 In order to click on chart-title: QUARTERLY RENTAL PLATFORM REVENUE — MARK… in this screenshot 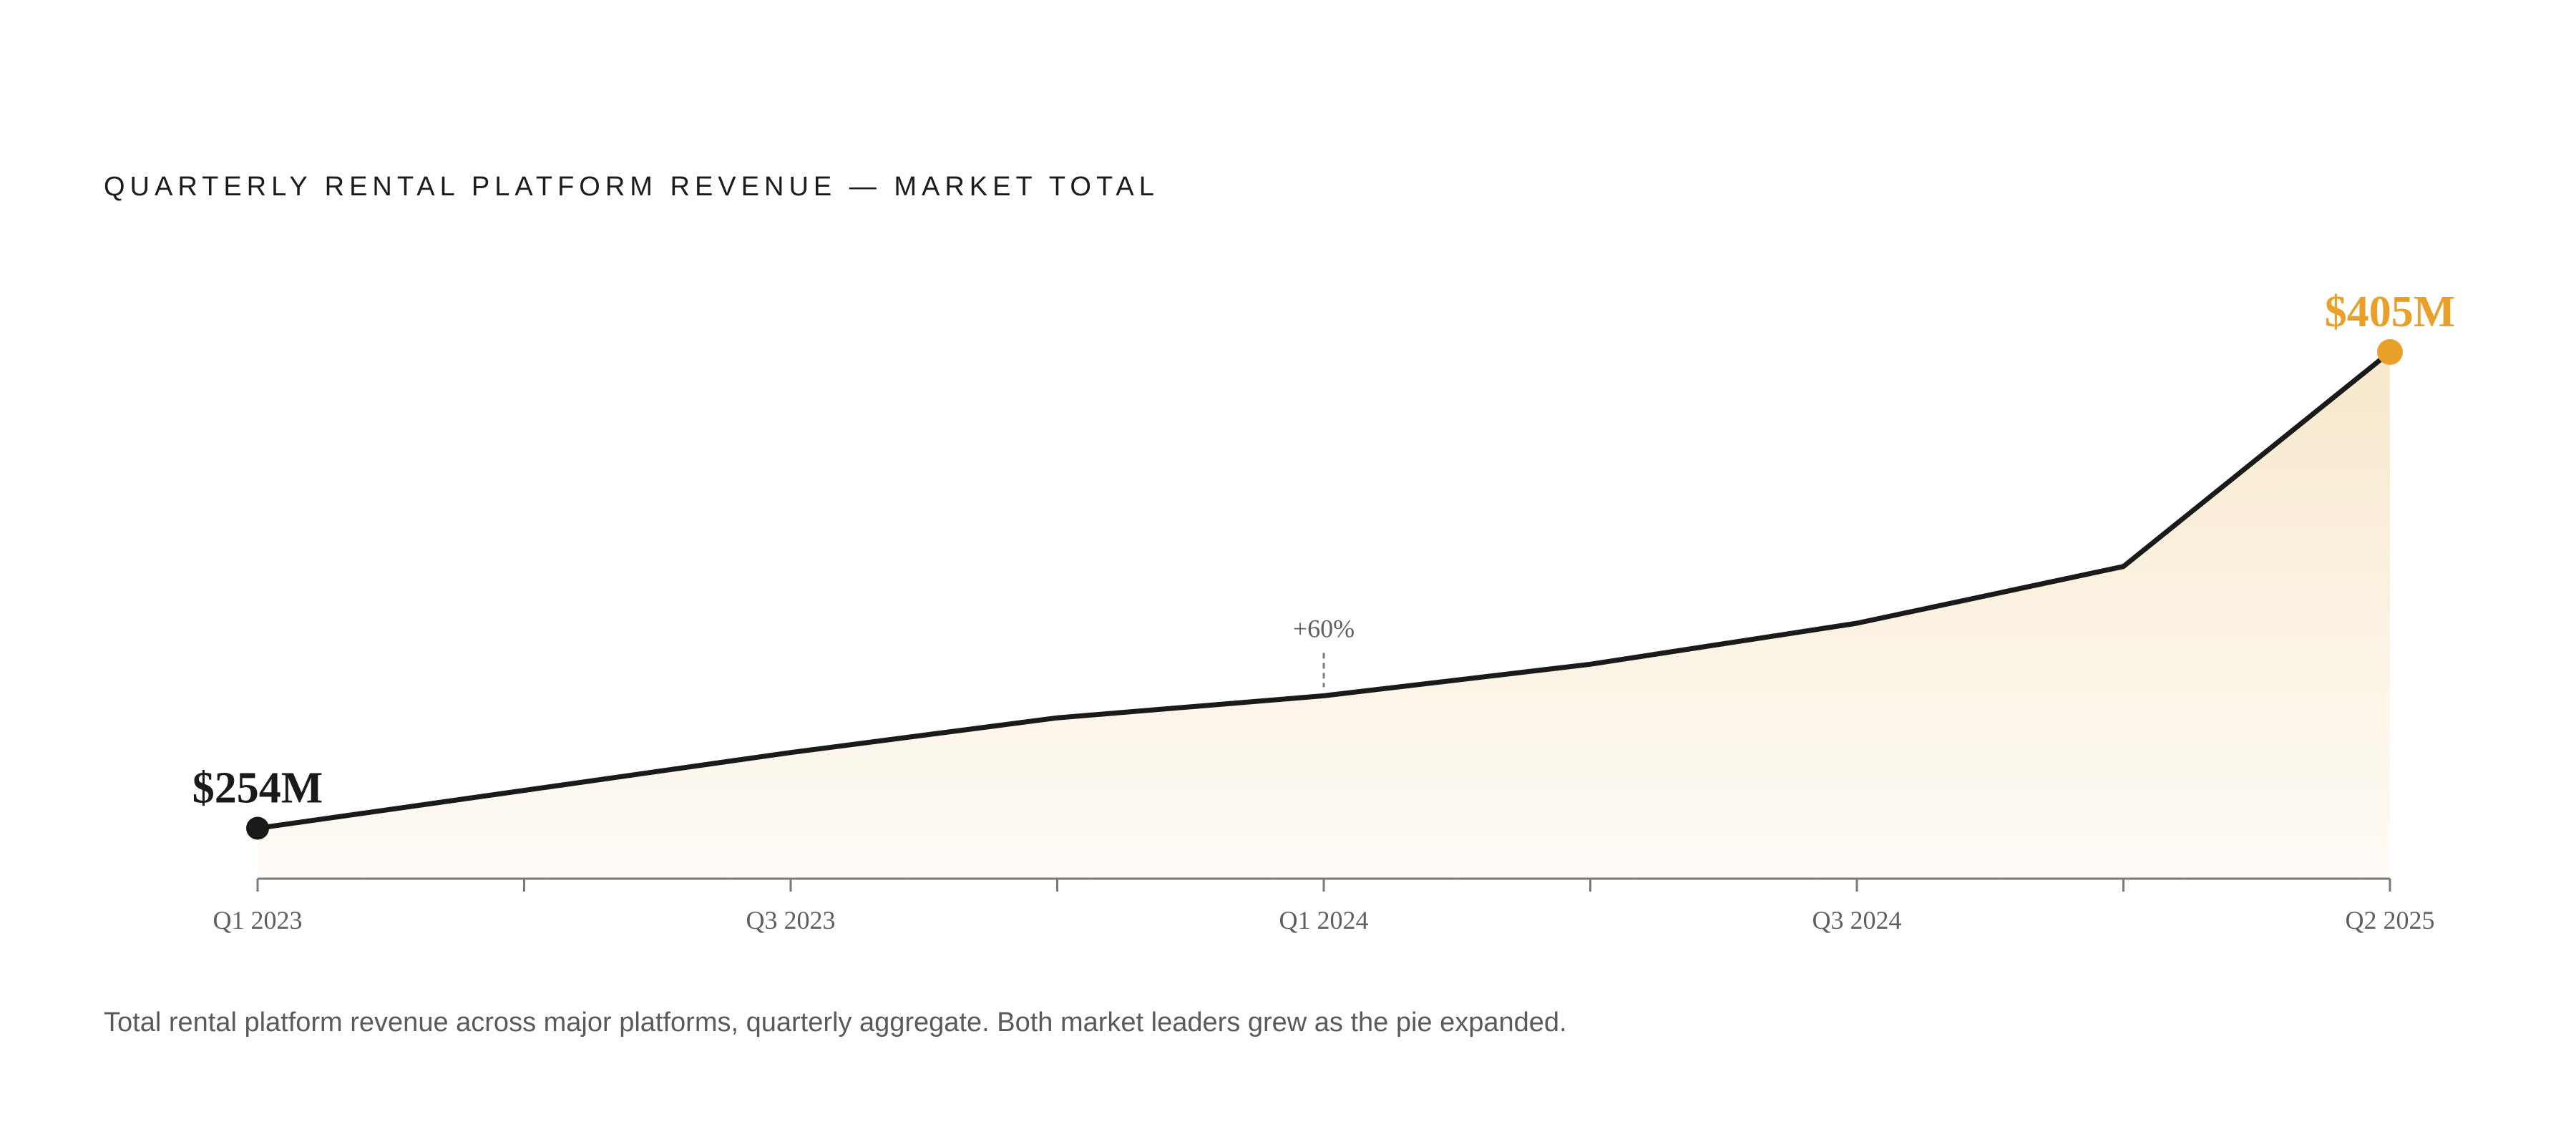, I will do `click(631, 187)`.